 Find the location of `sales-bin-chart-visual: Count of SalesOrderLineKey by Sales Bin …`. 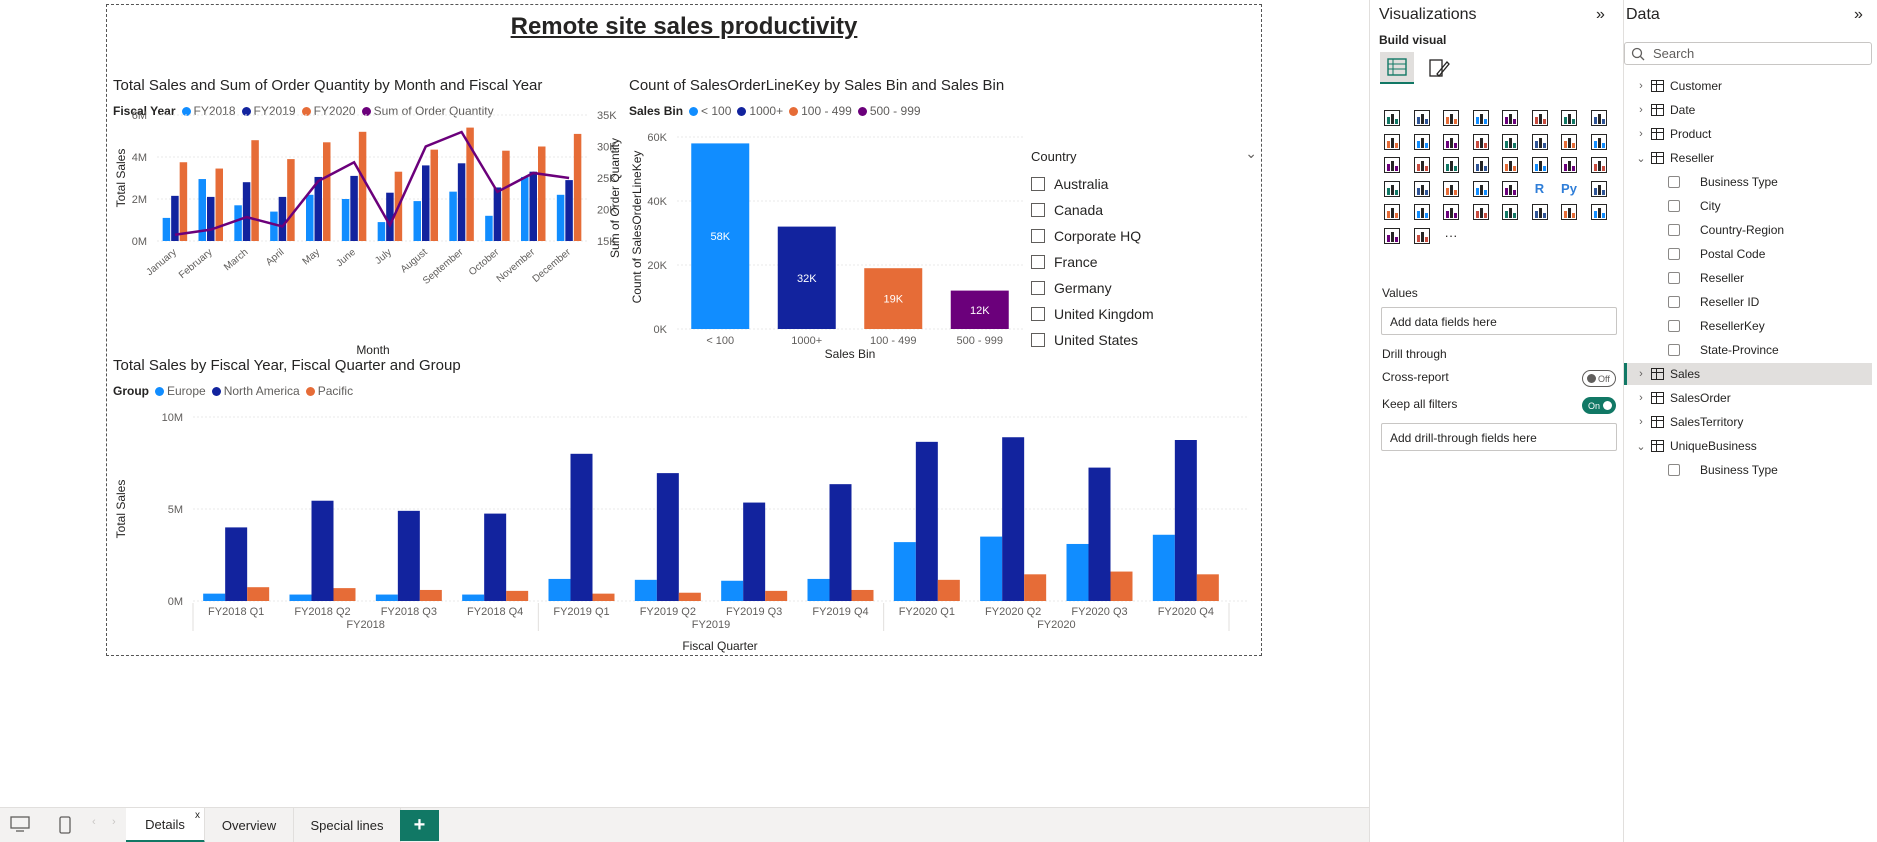

sales-bin-chart-visual: Count of SalesOrderLineKey by Sales Bin … is located at coordinates (829, 218).